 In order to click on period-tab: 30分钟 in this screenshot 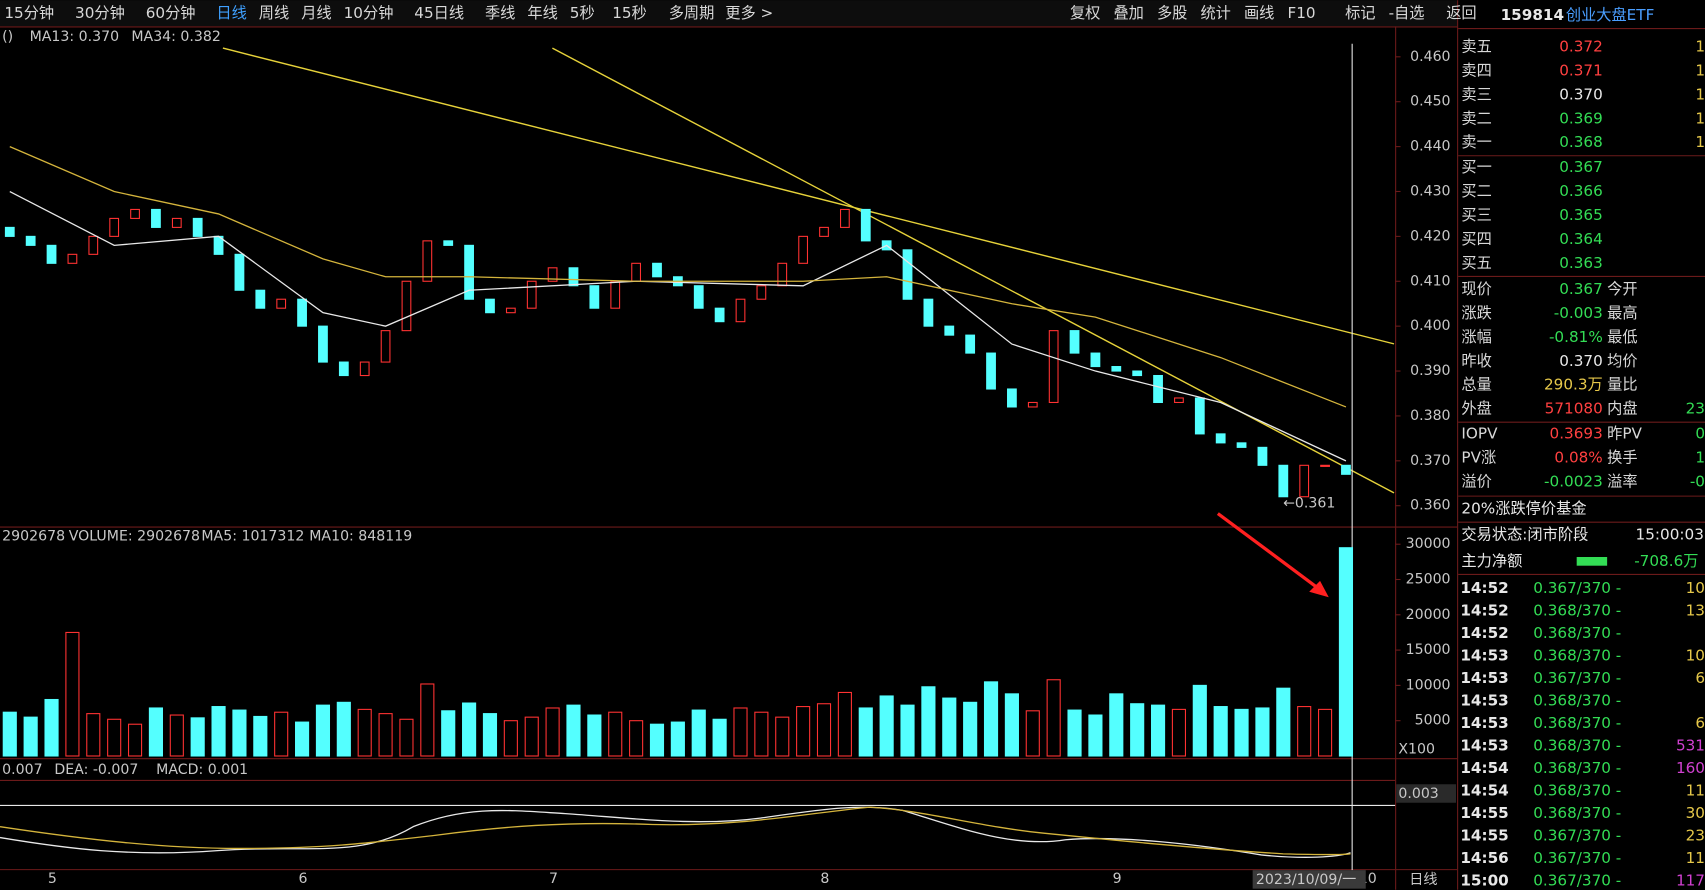, I will do `click(100, 13)`.